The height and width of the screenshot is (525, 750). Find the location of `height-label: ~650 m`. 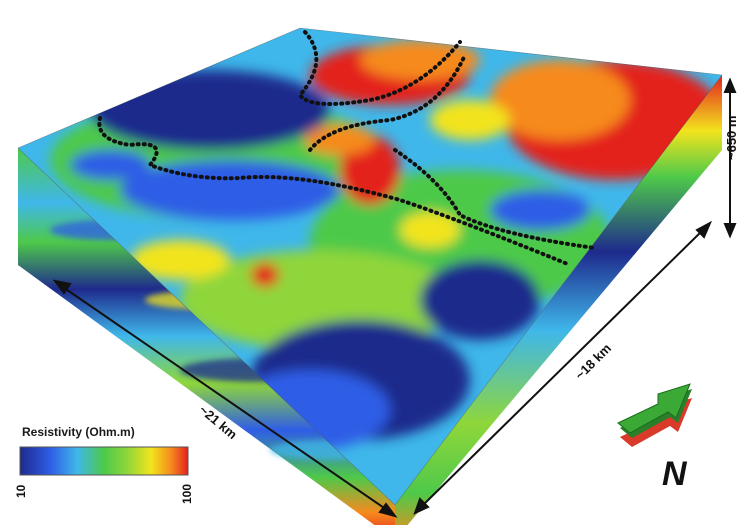

height-label: ~650 m is located at coordinates (731, 137).